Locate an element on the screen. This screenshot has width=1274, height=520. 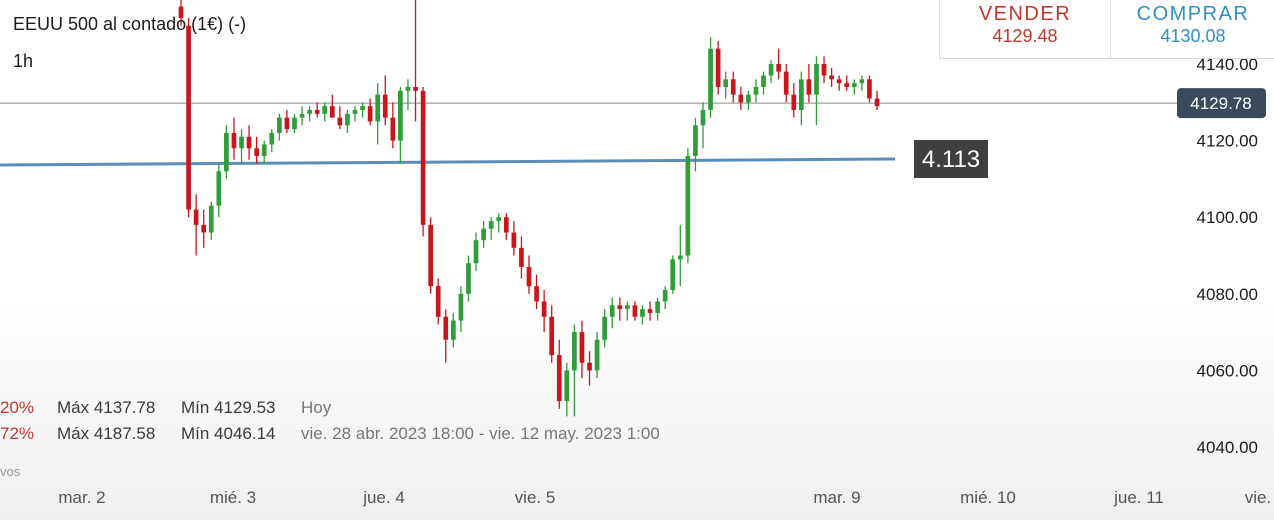
x-tick-label: mar. 2 is located at coordinates (81, 497).